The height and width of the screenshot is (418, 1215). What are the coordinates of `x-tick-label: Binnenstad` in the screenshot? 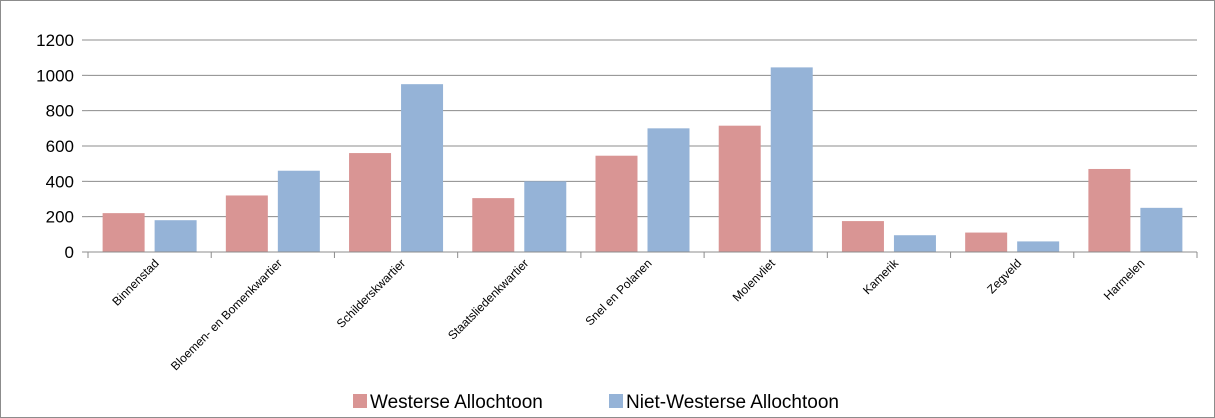 It's located at (135, 282).